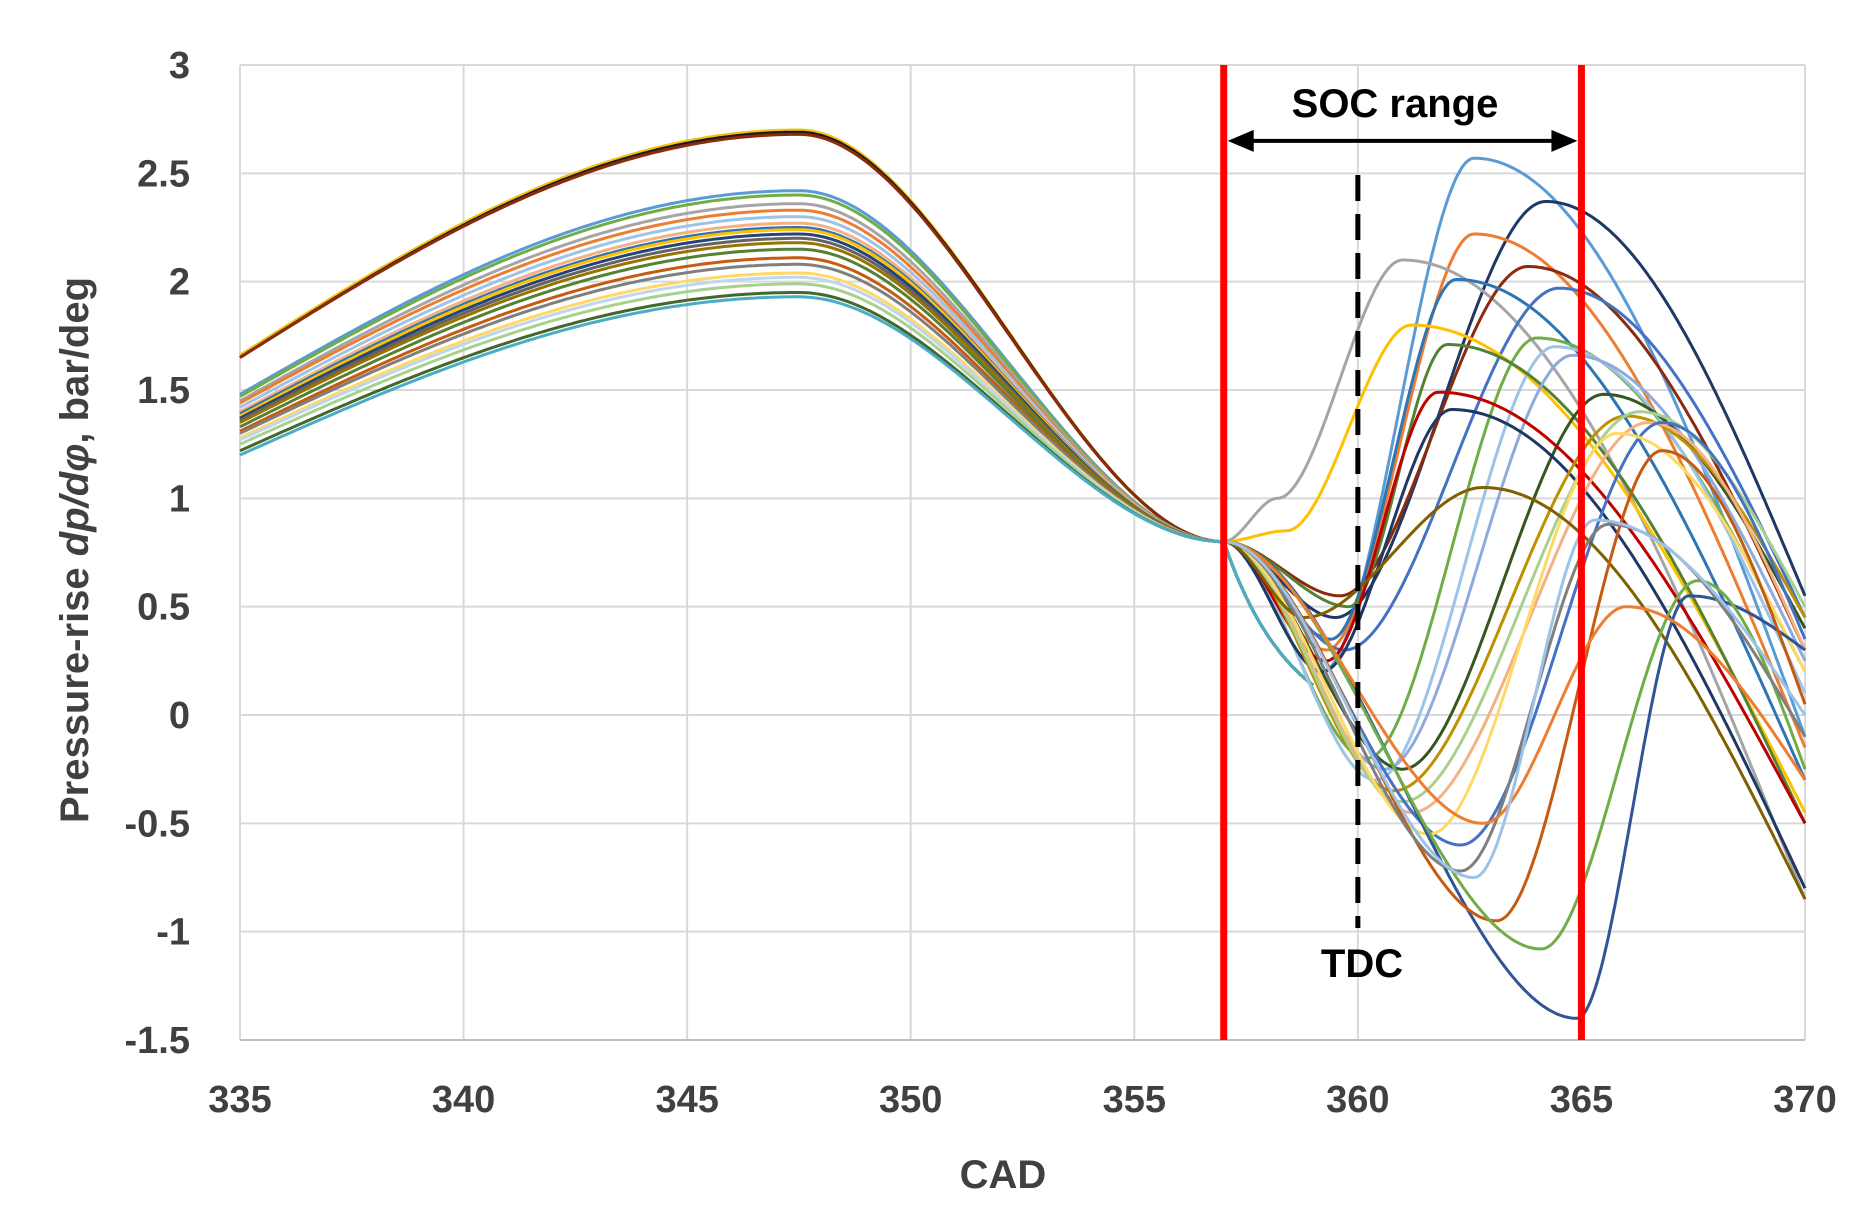  Describe the element at coordinates (163, 174) in the screenshot. I see `y-tick-label: 2.5` at that location.